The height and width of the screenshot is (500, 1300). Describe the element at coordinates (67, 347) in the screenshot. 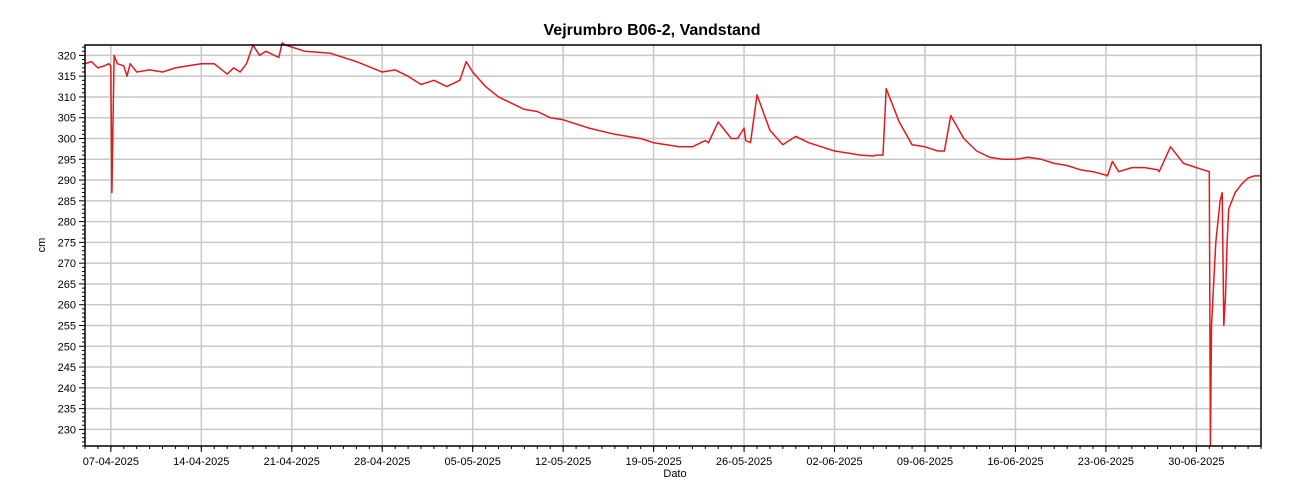

I see `y-tick-label: 250` at that location.